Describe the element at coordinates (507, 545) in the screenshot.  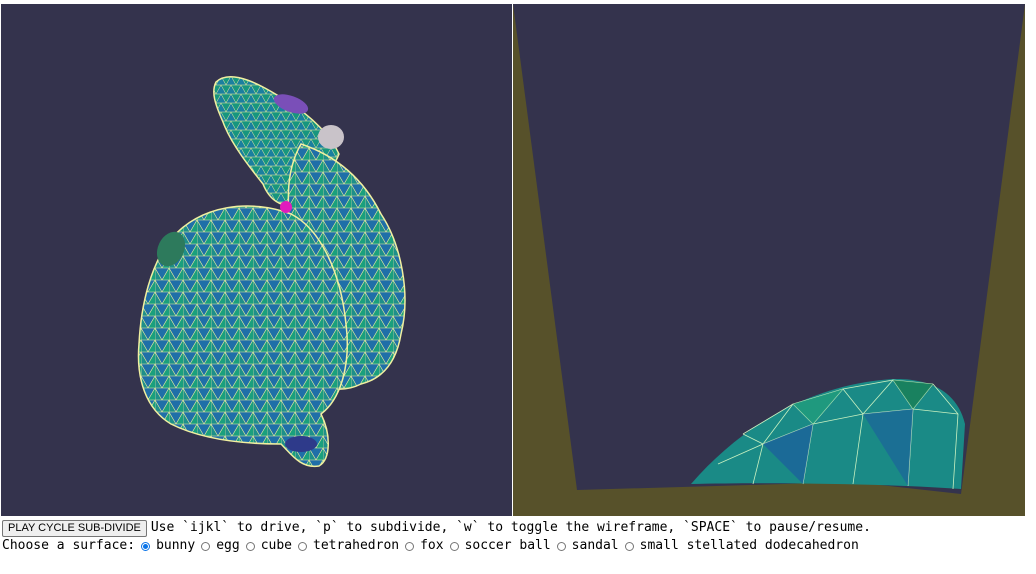
I see `surface-label-soccer-ball: soccer ball` at that location.